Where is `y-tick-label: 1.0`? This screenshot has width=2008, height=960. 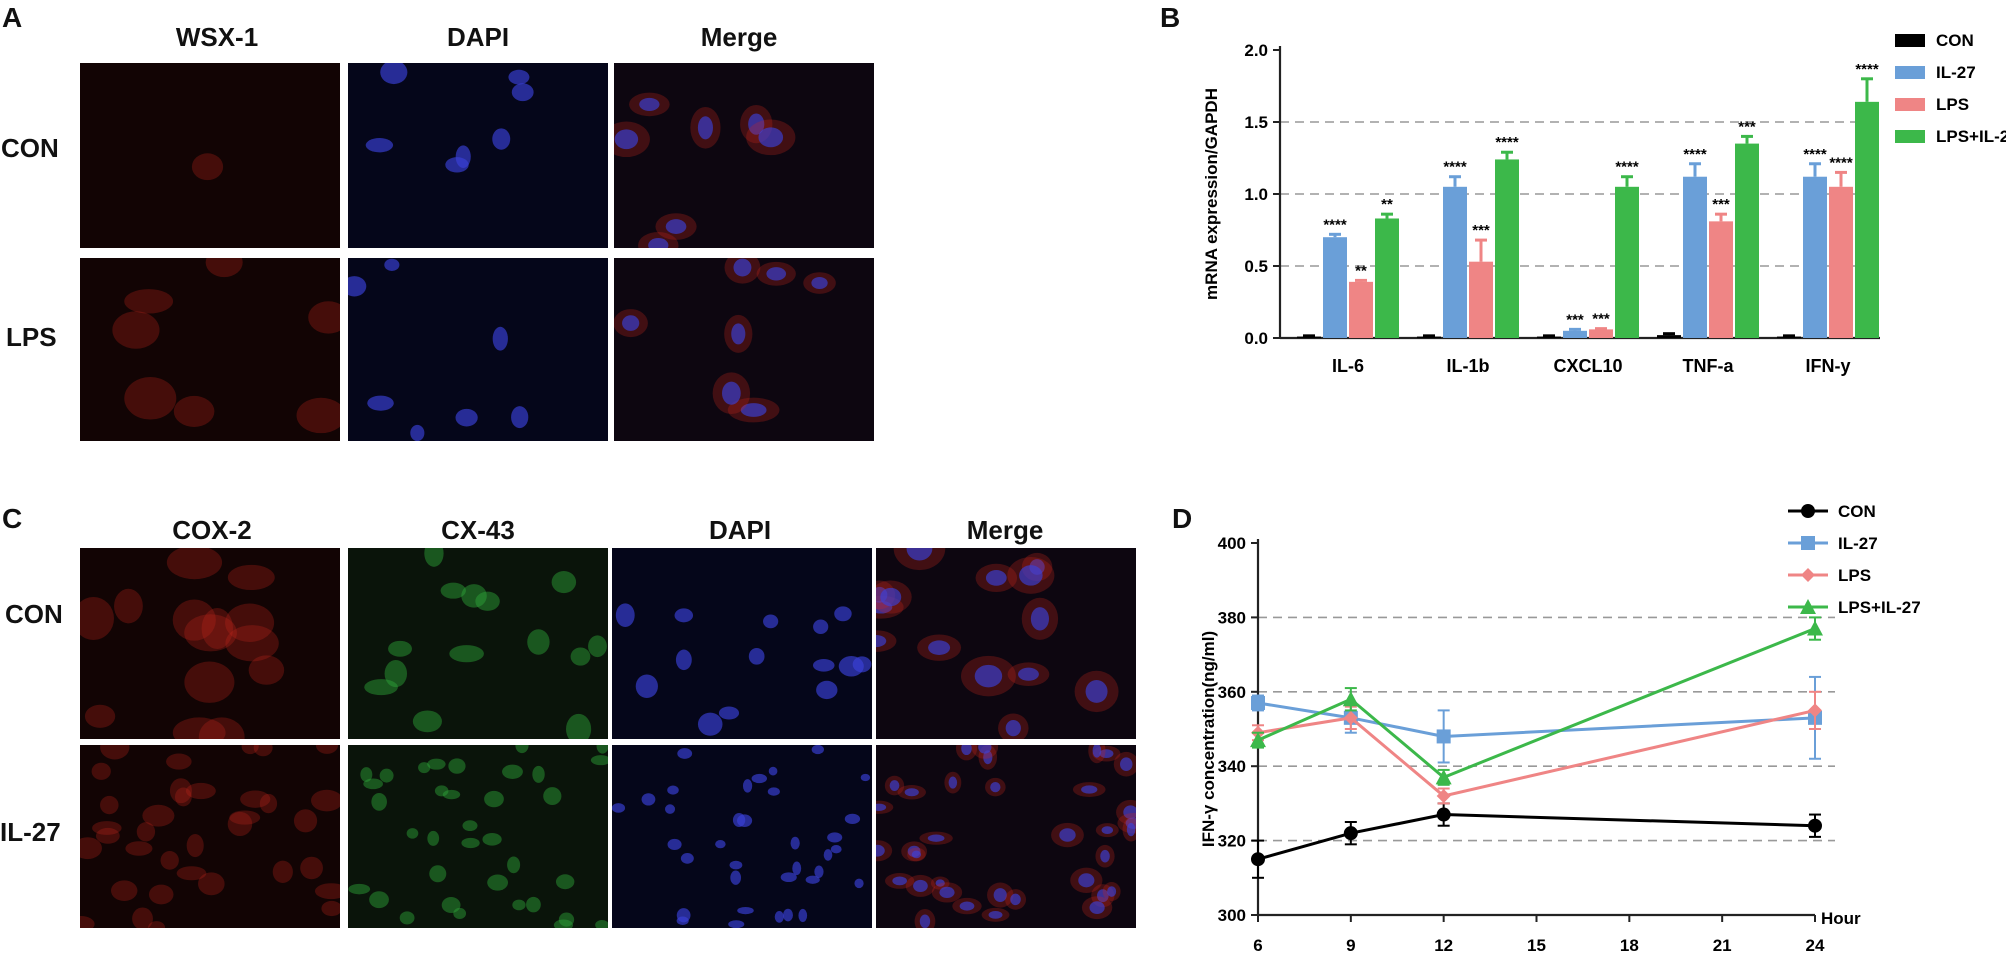
y-tick-label: 1.0 is located at coordinates (1256, 194).